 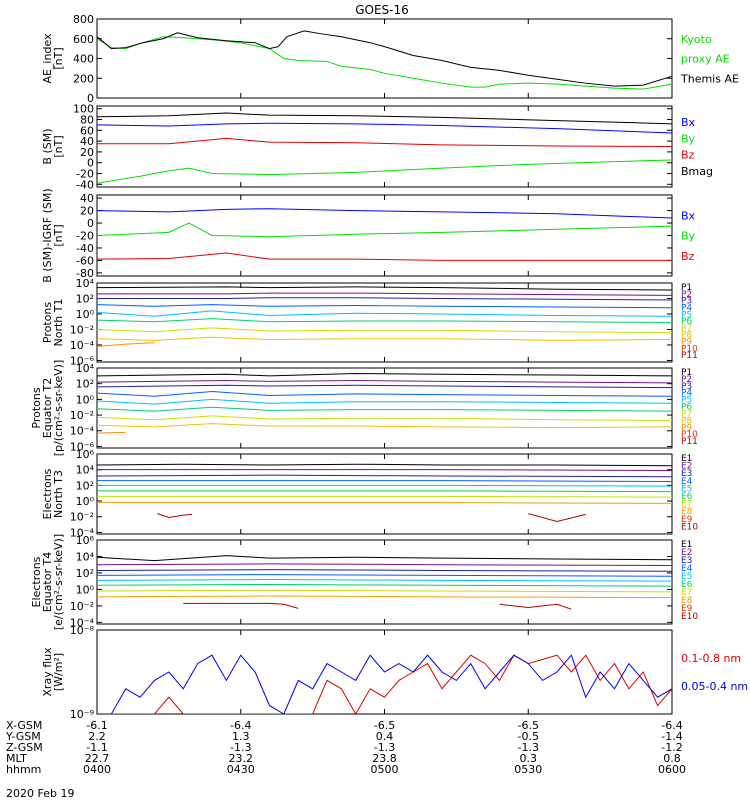 I want to click on legend-label: E4, so click(x=687, y=569).